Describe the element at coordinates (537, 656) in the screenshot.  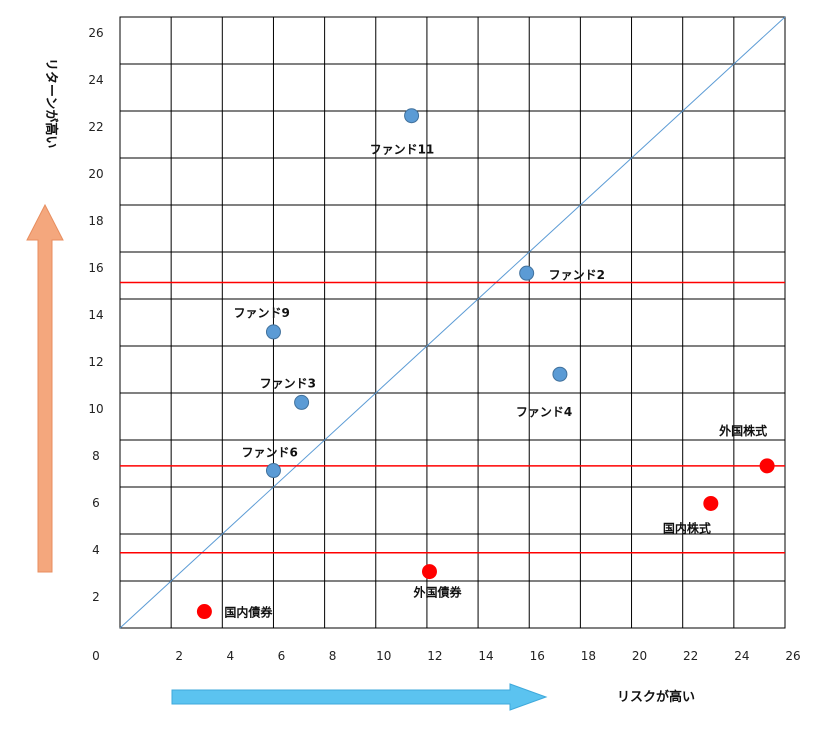
I see `x-tick-label: 16` at that location.